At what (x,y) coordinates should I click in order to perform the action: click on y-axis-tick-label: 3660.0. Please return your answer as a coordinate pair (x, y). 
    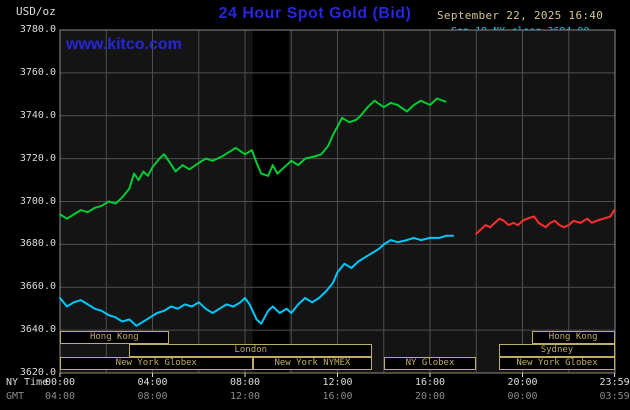
    Looking at the image, I should click on (37, 287).